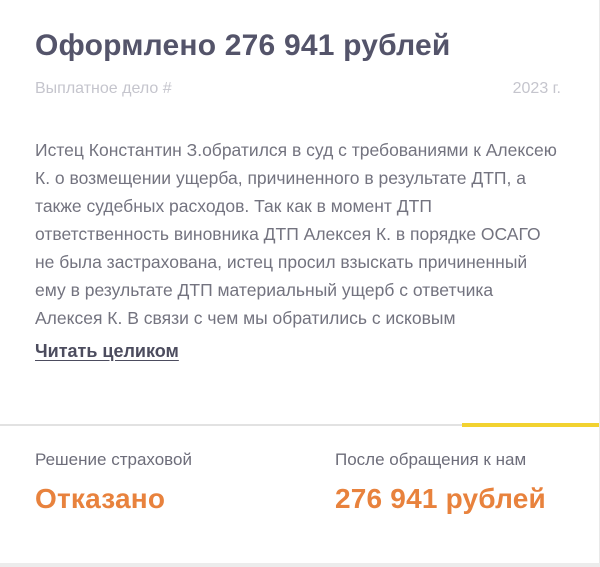 This screenshot has height=567, width=600. I want to click on after-appeal-label: После обращения к нам, so click(431, 459).